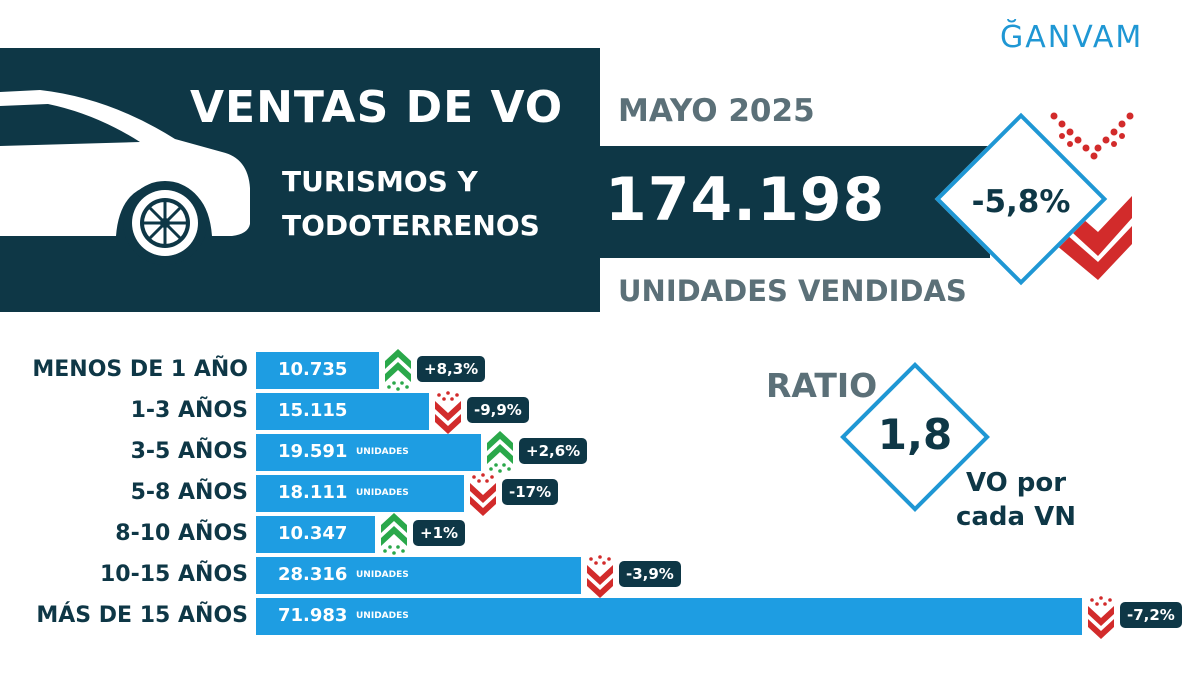  I want to click on category-label: 3-5 AÑOS, so click(189, 451).